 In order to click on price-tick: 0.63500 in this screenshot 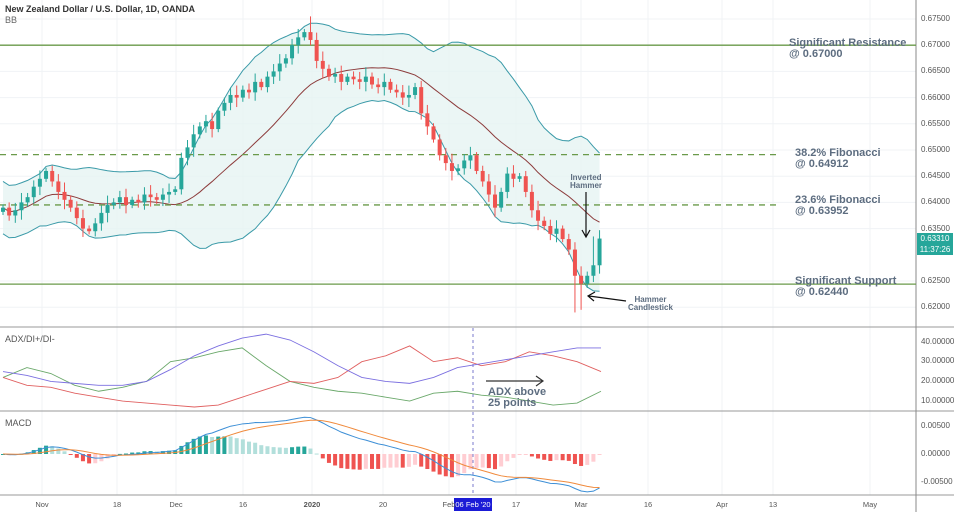, I will do `click(935, 228)`.